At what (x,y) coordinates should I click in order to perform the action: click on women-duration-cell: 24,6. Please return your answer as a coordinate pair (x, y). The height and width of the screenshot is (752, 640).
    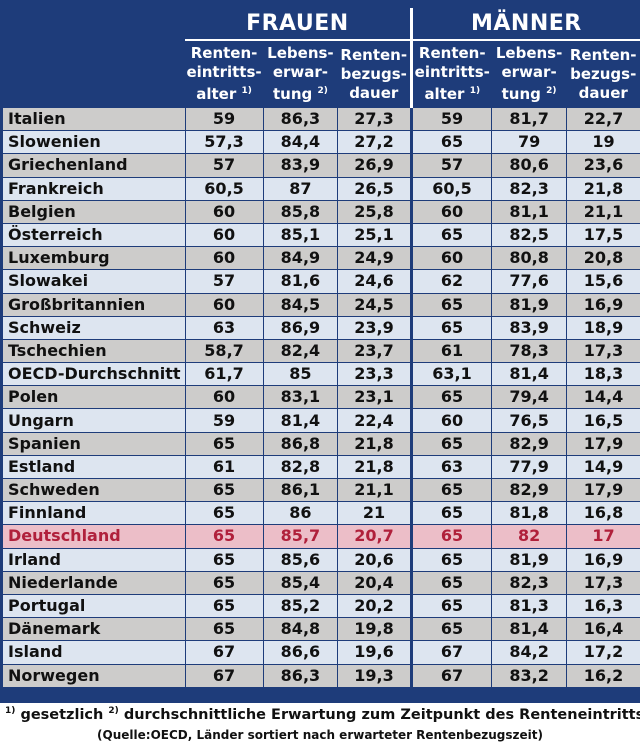
    Looking at the image, I should click on (374, 281).